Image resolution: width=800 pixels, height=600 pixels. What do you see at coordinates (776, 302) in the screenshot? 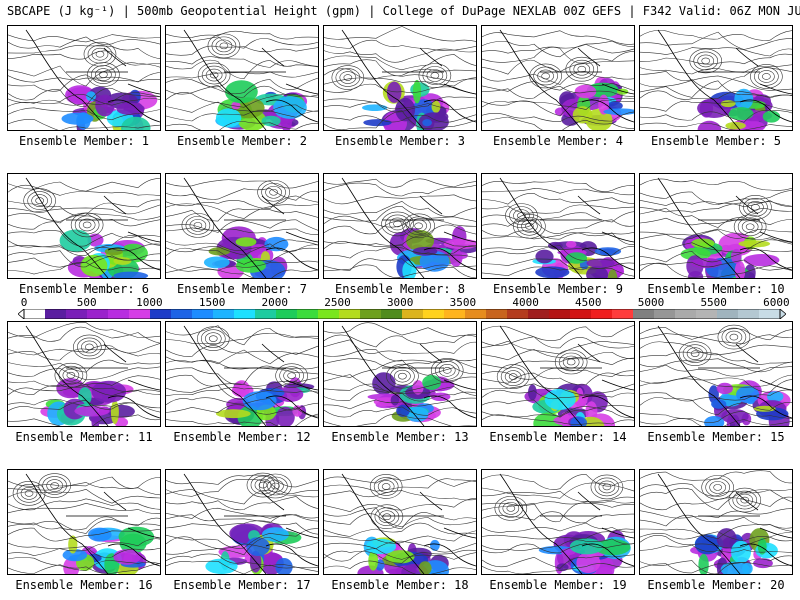
I see `colorbar-tick-label: 6000` at bounding box center [776, 302].